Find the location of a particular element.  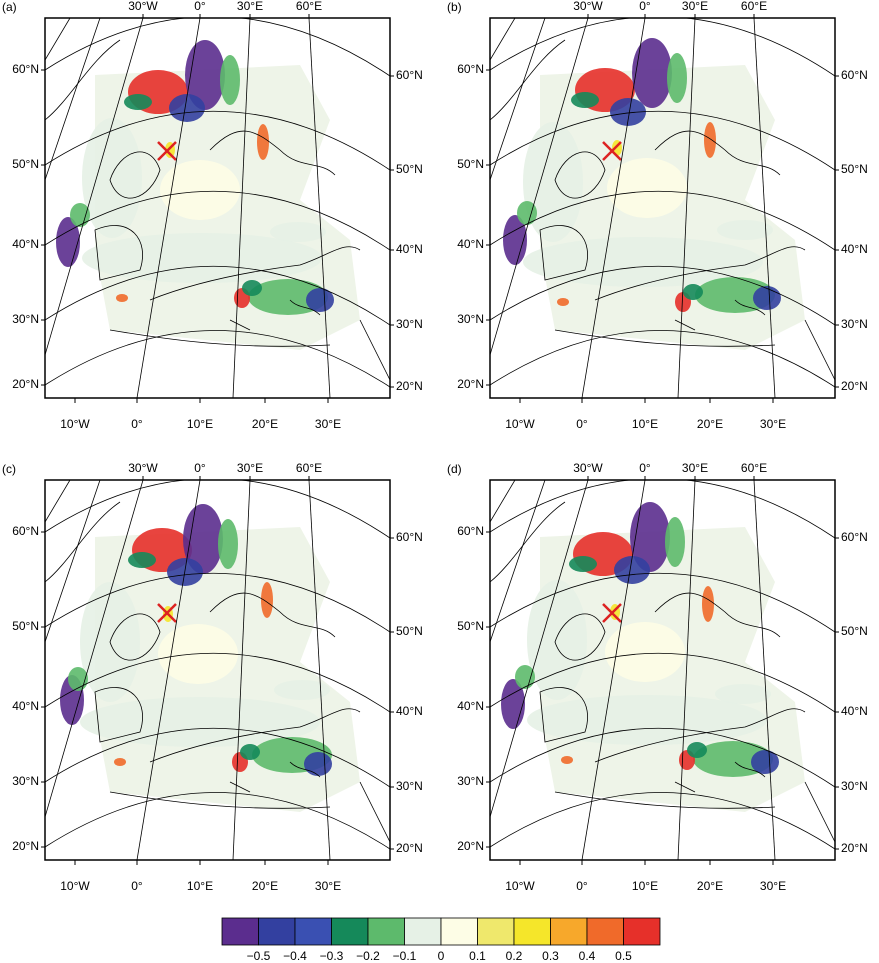

panel-label: (b) is located at coordinates (454, 7).